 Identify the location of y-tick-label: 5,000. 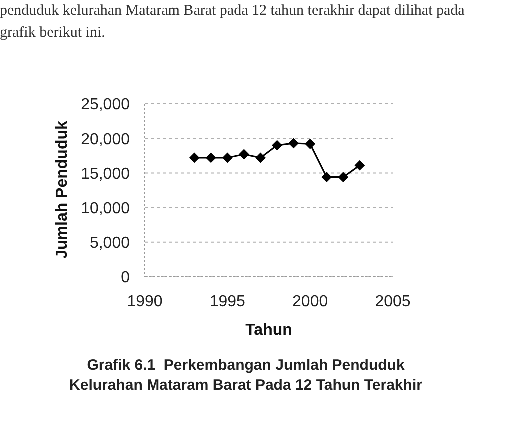
(110, 243).